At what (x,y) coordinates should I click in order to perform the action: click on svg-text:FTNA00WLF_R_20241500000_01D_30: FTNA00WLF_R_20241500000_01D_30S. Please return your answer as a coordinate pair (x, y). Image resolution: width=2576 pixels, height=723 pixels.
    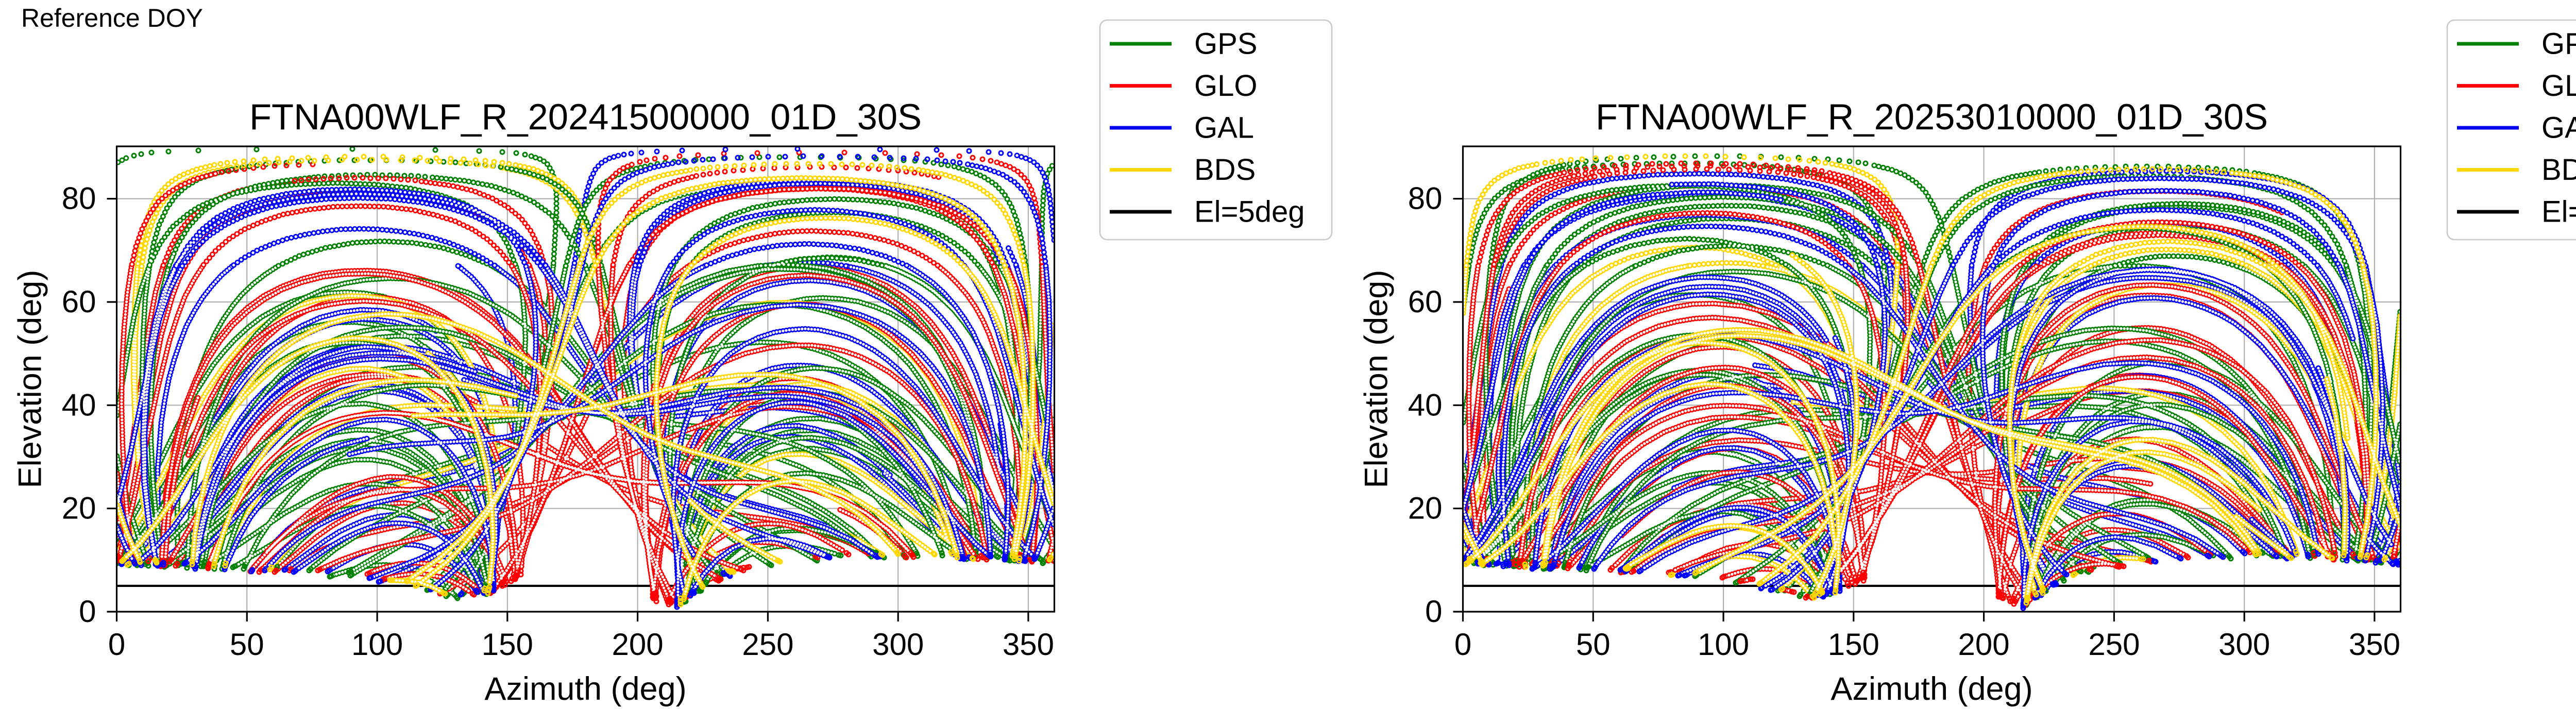
    Looking at the image, I should click on (585, 116).